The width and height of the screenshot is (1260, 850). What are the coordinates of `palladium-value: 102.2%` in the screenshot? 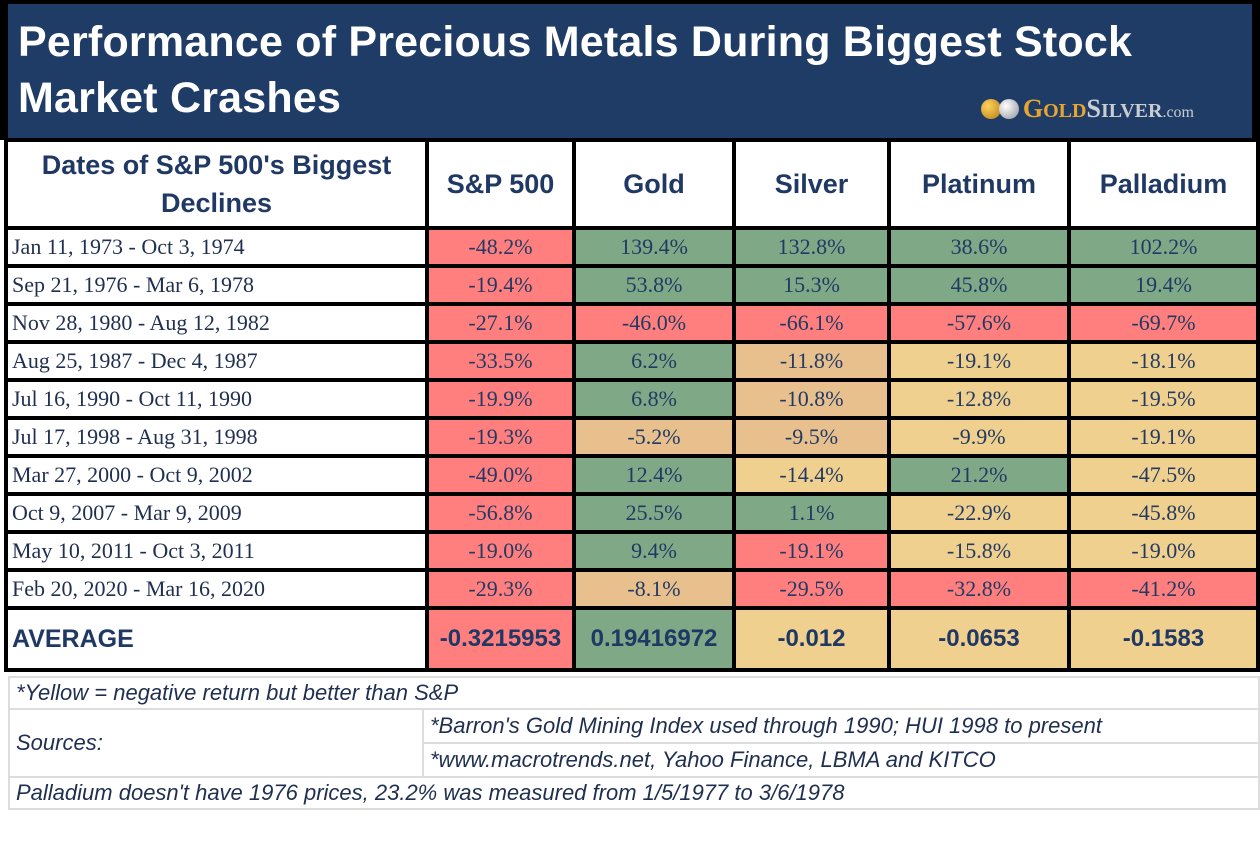 It's located at (1163, 247).